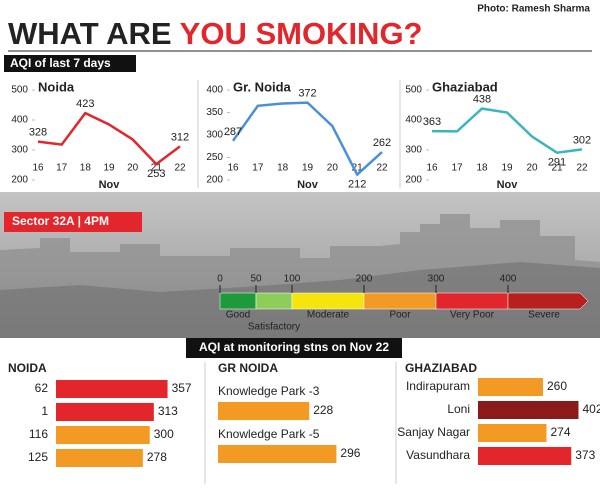 The width and height of the screenshot is (600, 488). I want to click on panel-title: GR NOIDA, so click(248, 368).